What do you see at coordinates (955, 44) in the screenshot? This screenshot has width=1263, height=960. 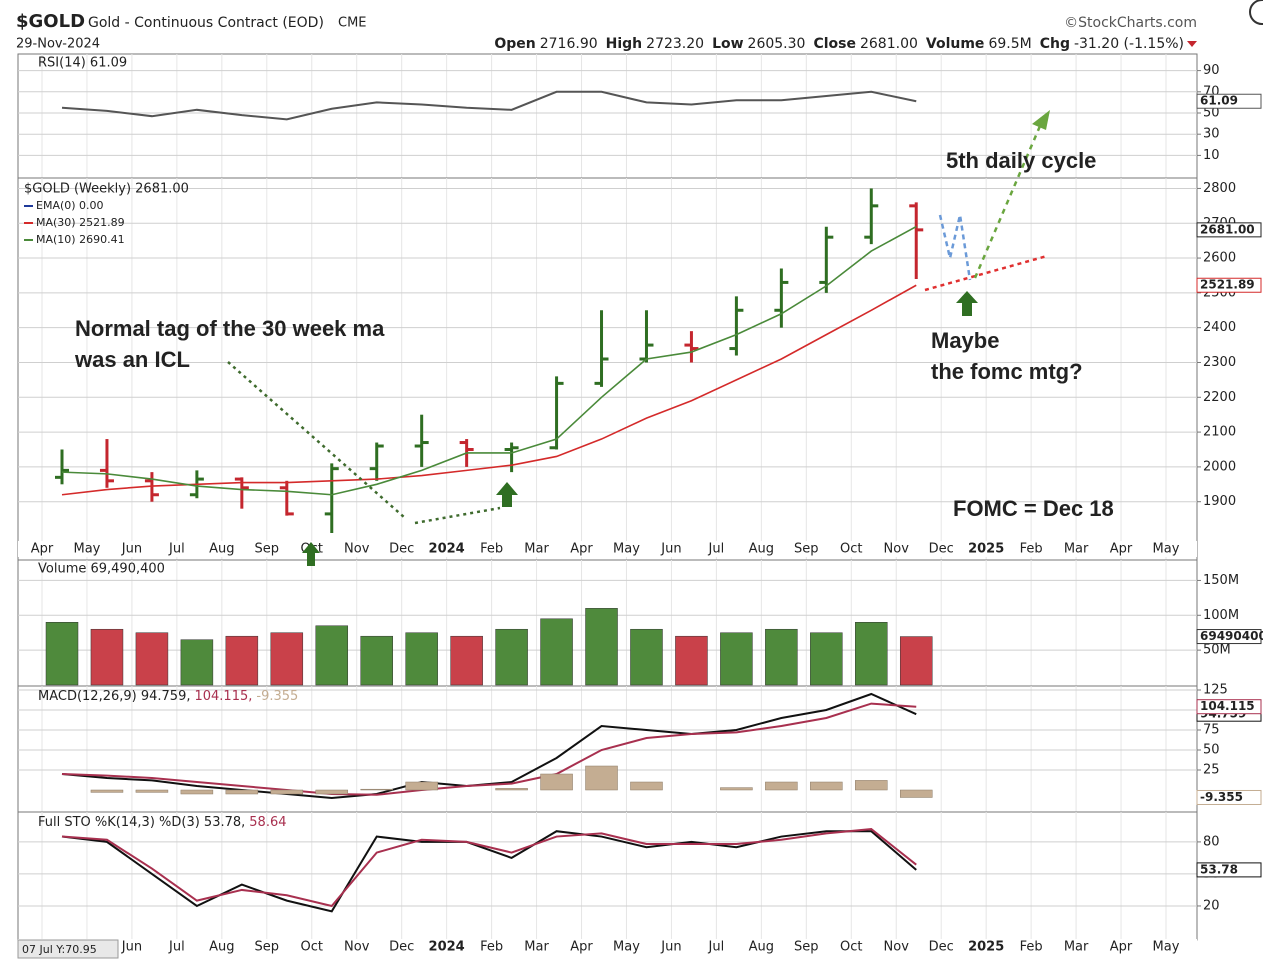 I see `quote-label: Volume` at bounding box center [955, 44].